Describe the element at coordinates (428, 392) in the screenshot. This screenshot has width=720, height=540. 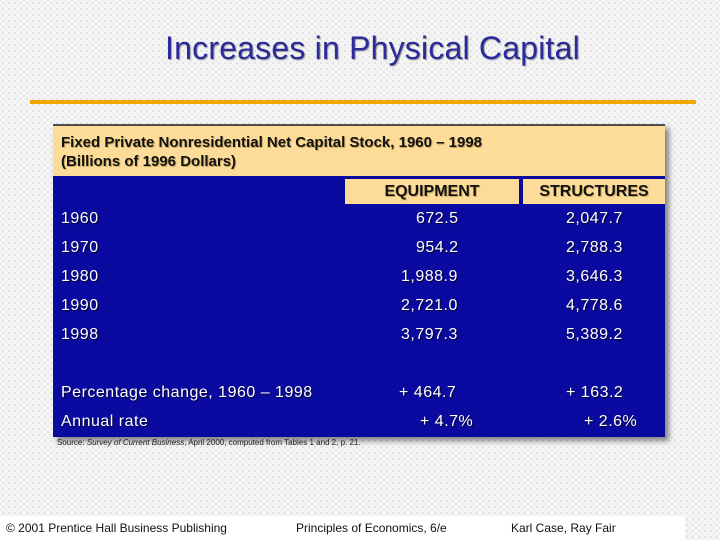
I see `pct-change-equipment: + 464.7` at that location.